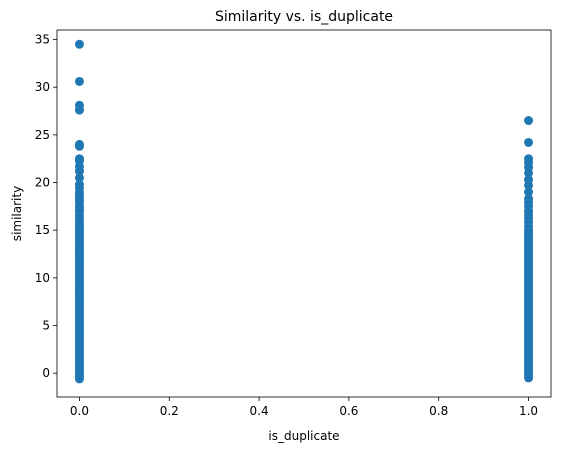 The image size is (563, 453). What do you see at coordinates (46, 326) in the screenshot?
I see `y-tick-label: 5` at bounding box center [46, 326].